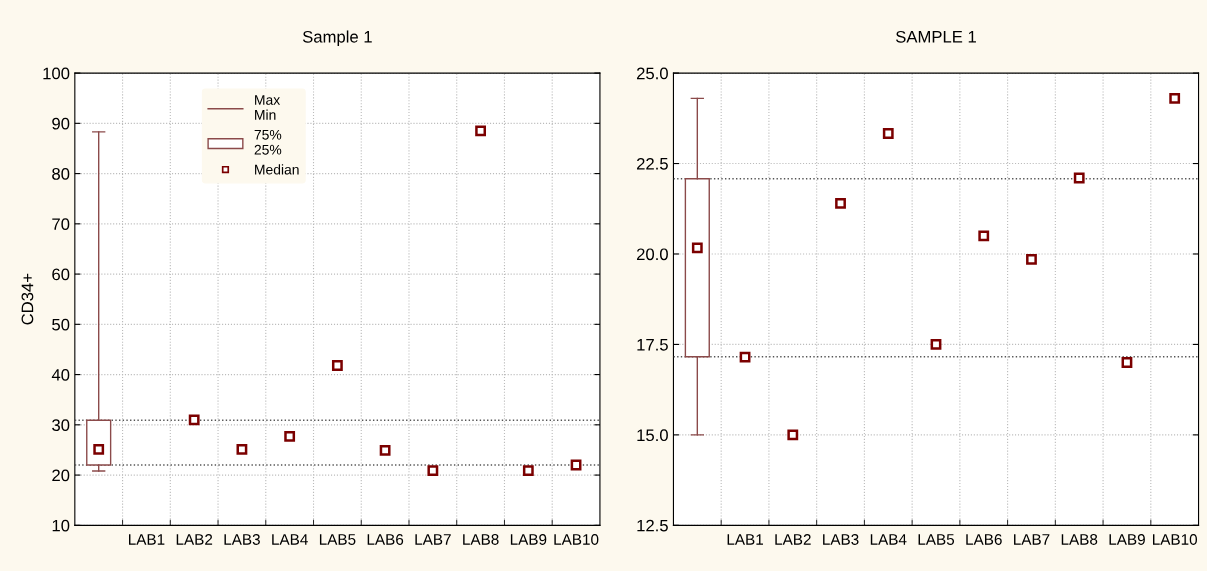 The width and height of the screenshot is (1207, 571). What do you see at coordinates (61, 475) in the screenshot?
I see `y-tick-label: 20` at bounding box center [61, 475].